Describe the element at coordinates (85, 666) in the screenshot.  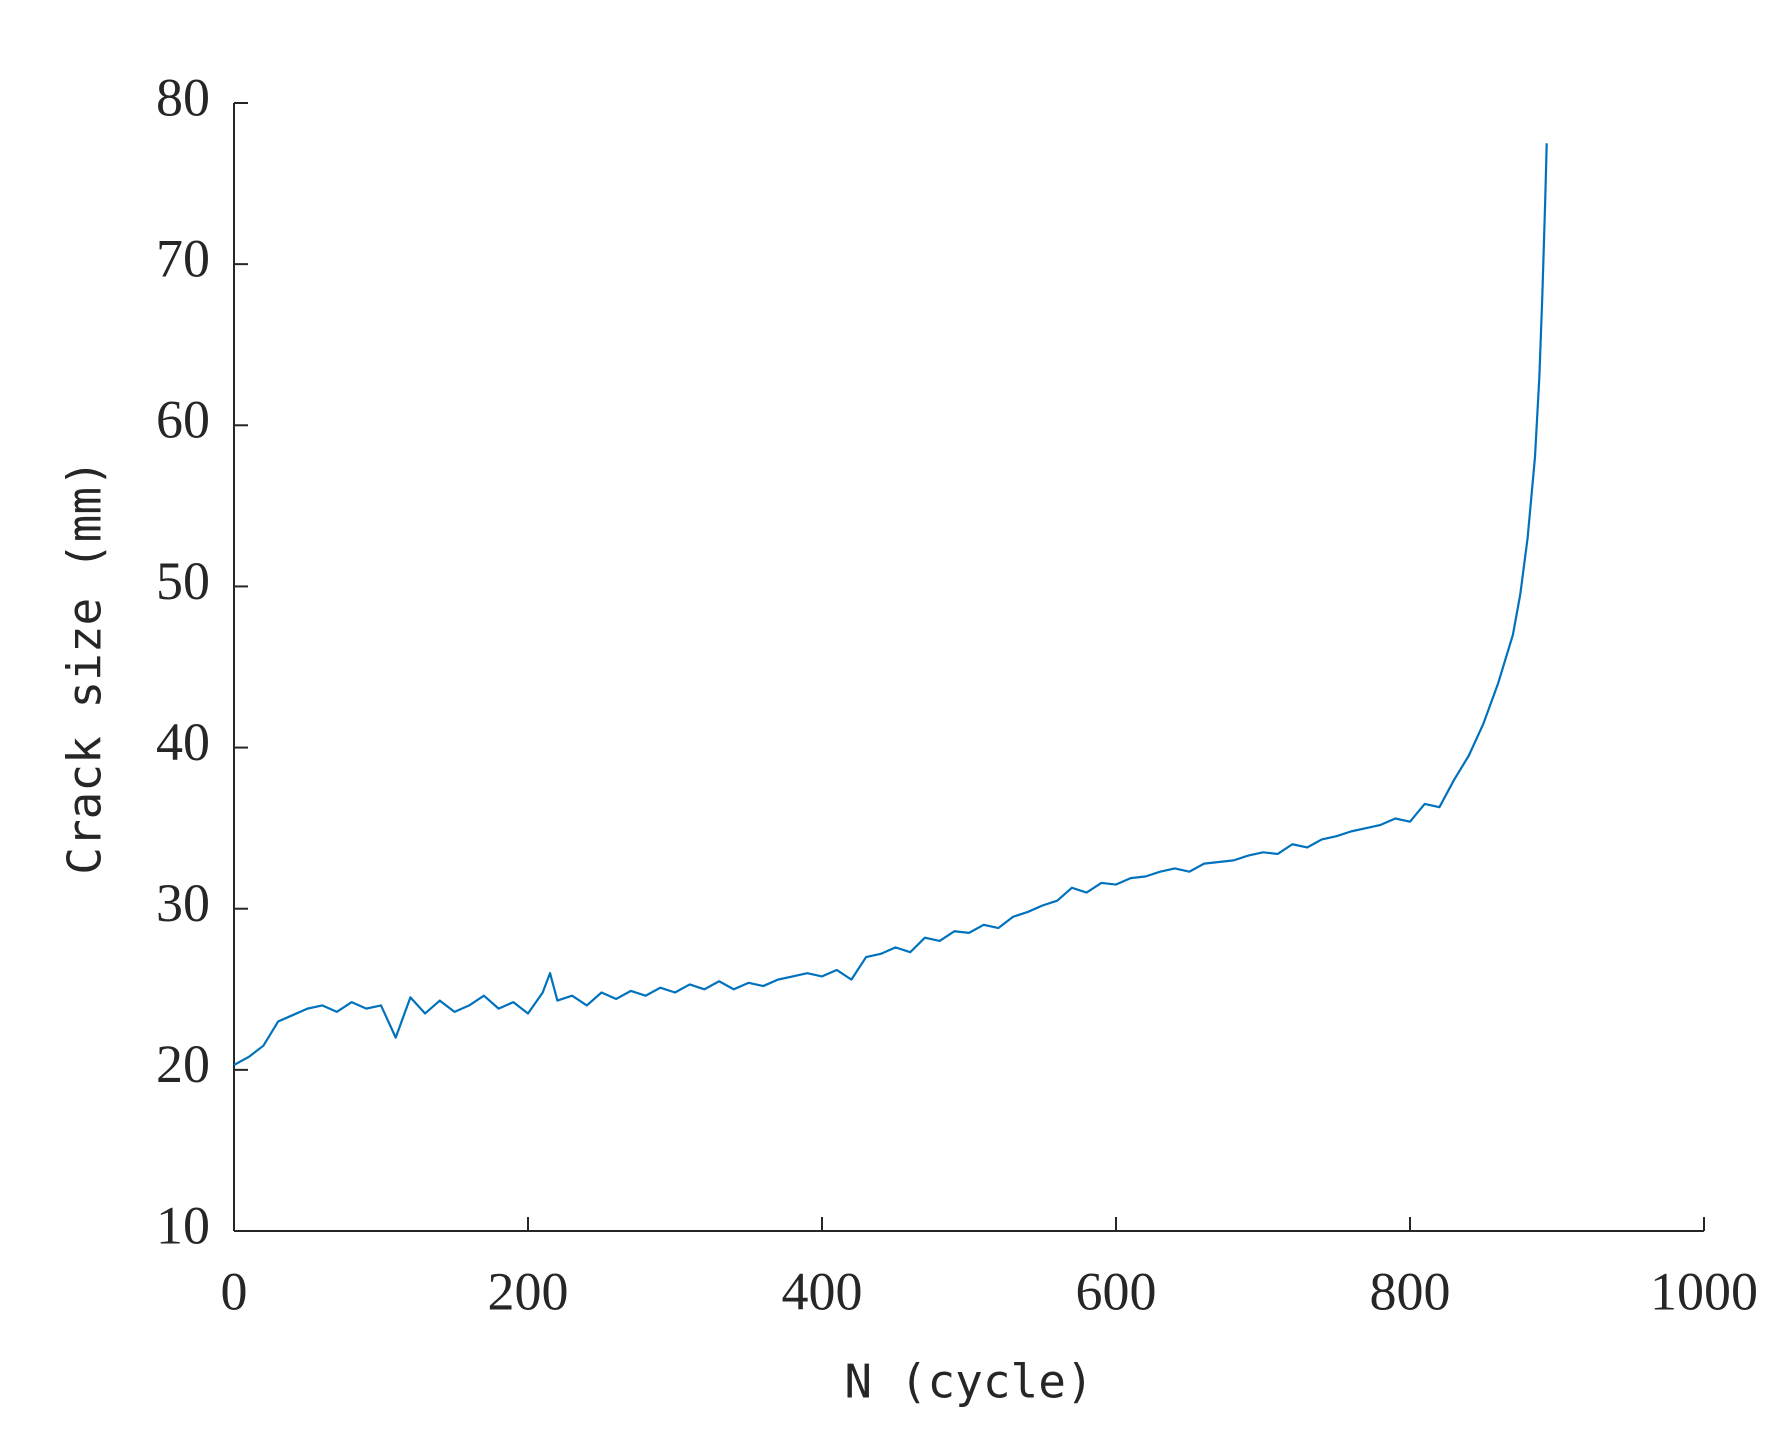
I see `y-axis-label: Crack size (mm)` at that location.